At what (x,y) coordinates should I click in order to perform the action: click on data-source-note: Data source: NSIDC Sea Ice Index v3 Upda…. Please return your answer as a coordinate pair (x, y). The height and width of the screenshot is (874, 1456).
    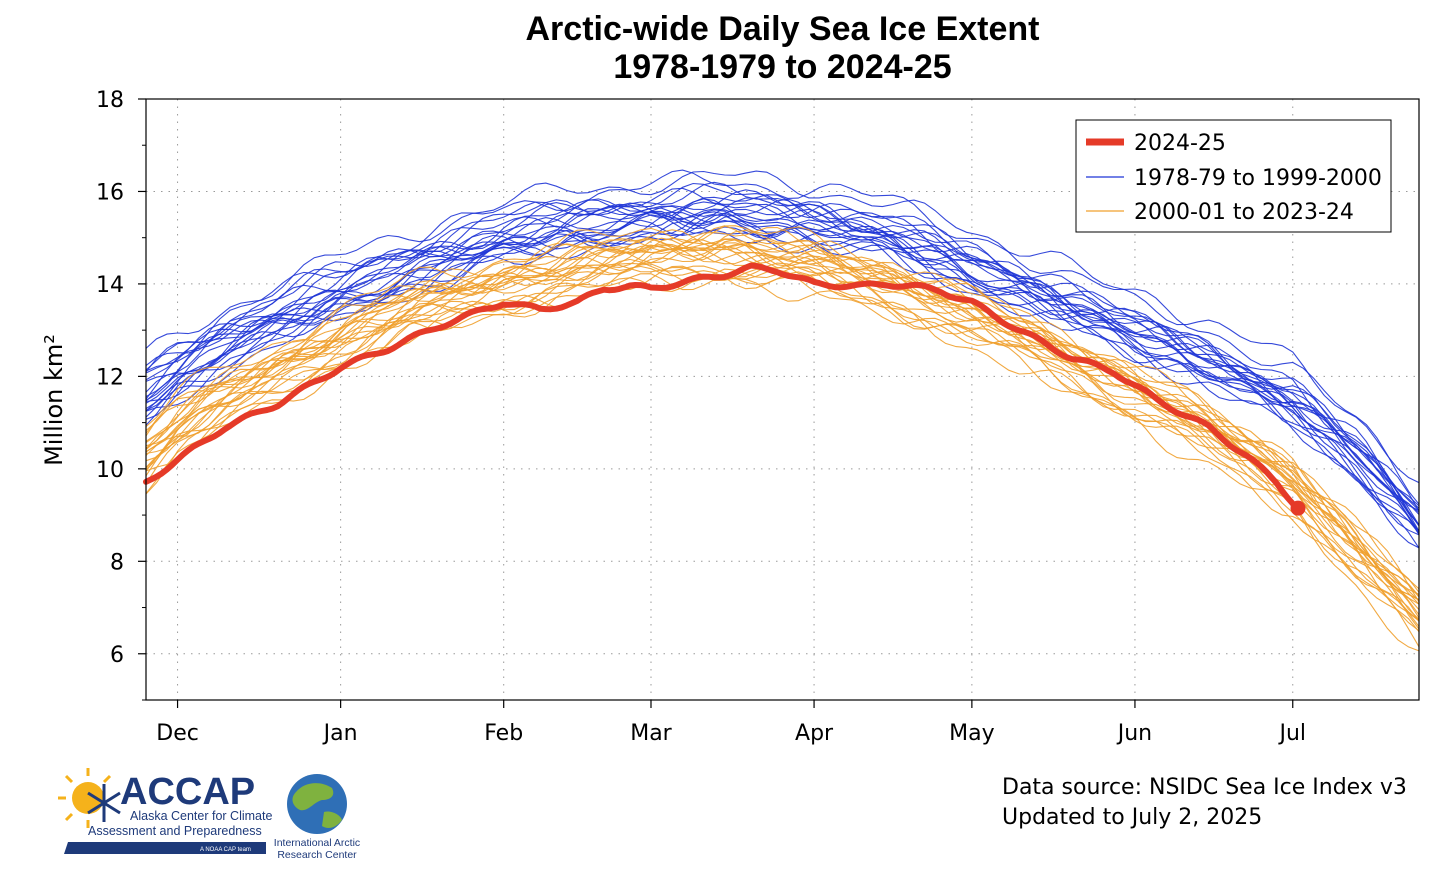
    Looking at the image, I should click on (1204, 803).